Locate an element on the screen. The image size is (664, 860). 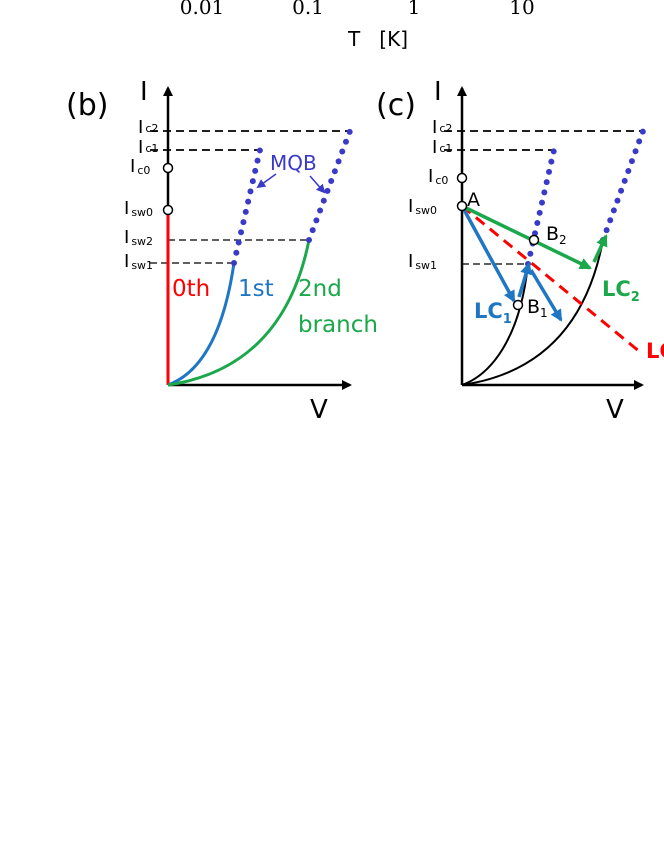
panel-b-label-1st: 1st is located at coordinates (256, 289).